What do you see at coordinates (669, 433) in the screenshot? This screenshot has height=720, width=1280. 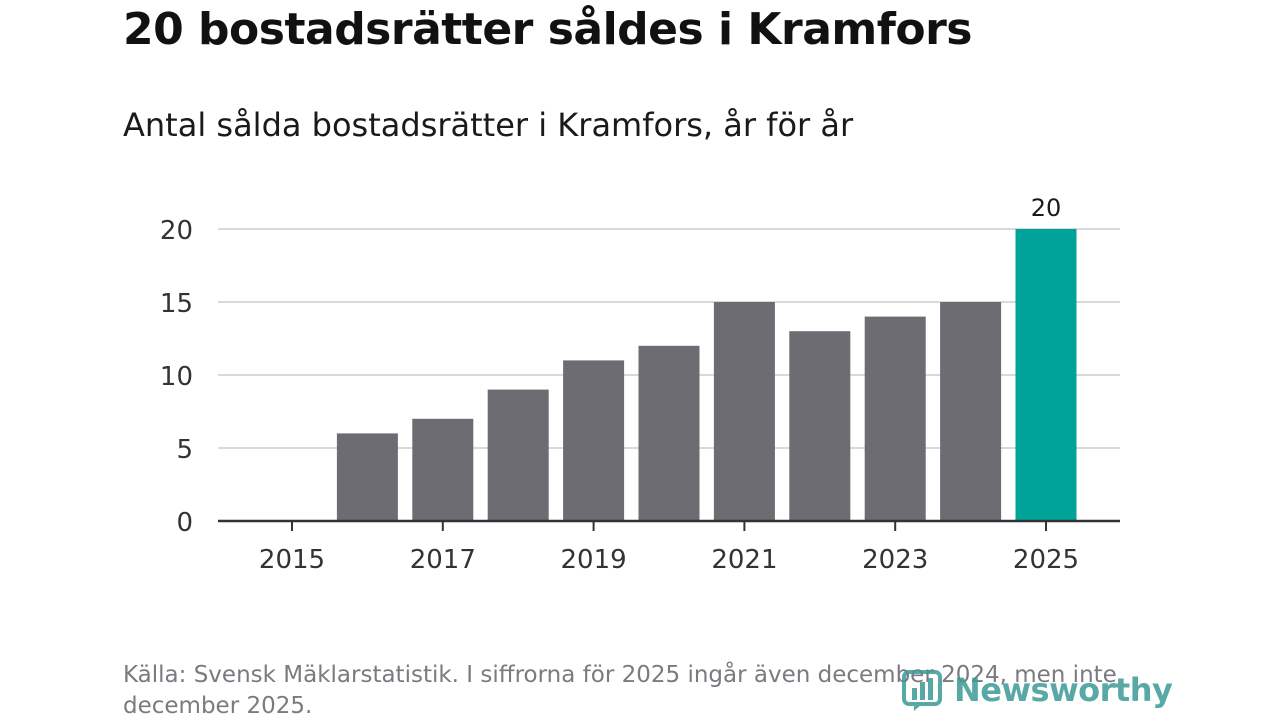 I see `bar-2020` at bounding box center [669, 433].